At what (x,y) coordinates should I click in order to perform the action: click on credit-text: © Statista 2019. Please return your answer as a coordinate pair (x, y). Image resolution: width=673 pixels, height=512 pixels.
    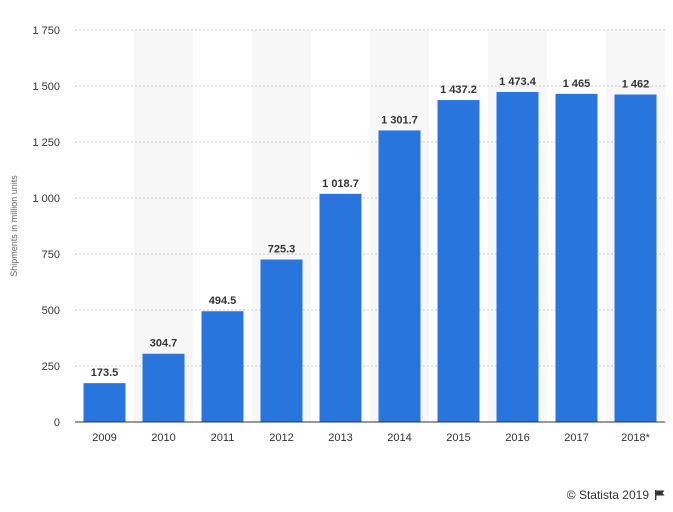
    Looking at the image, I should click on (607, 495).